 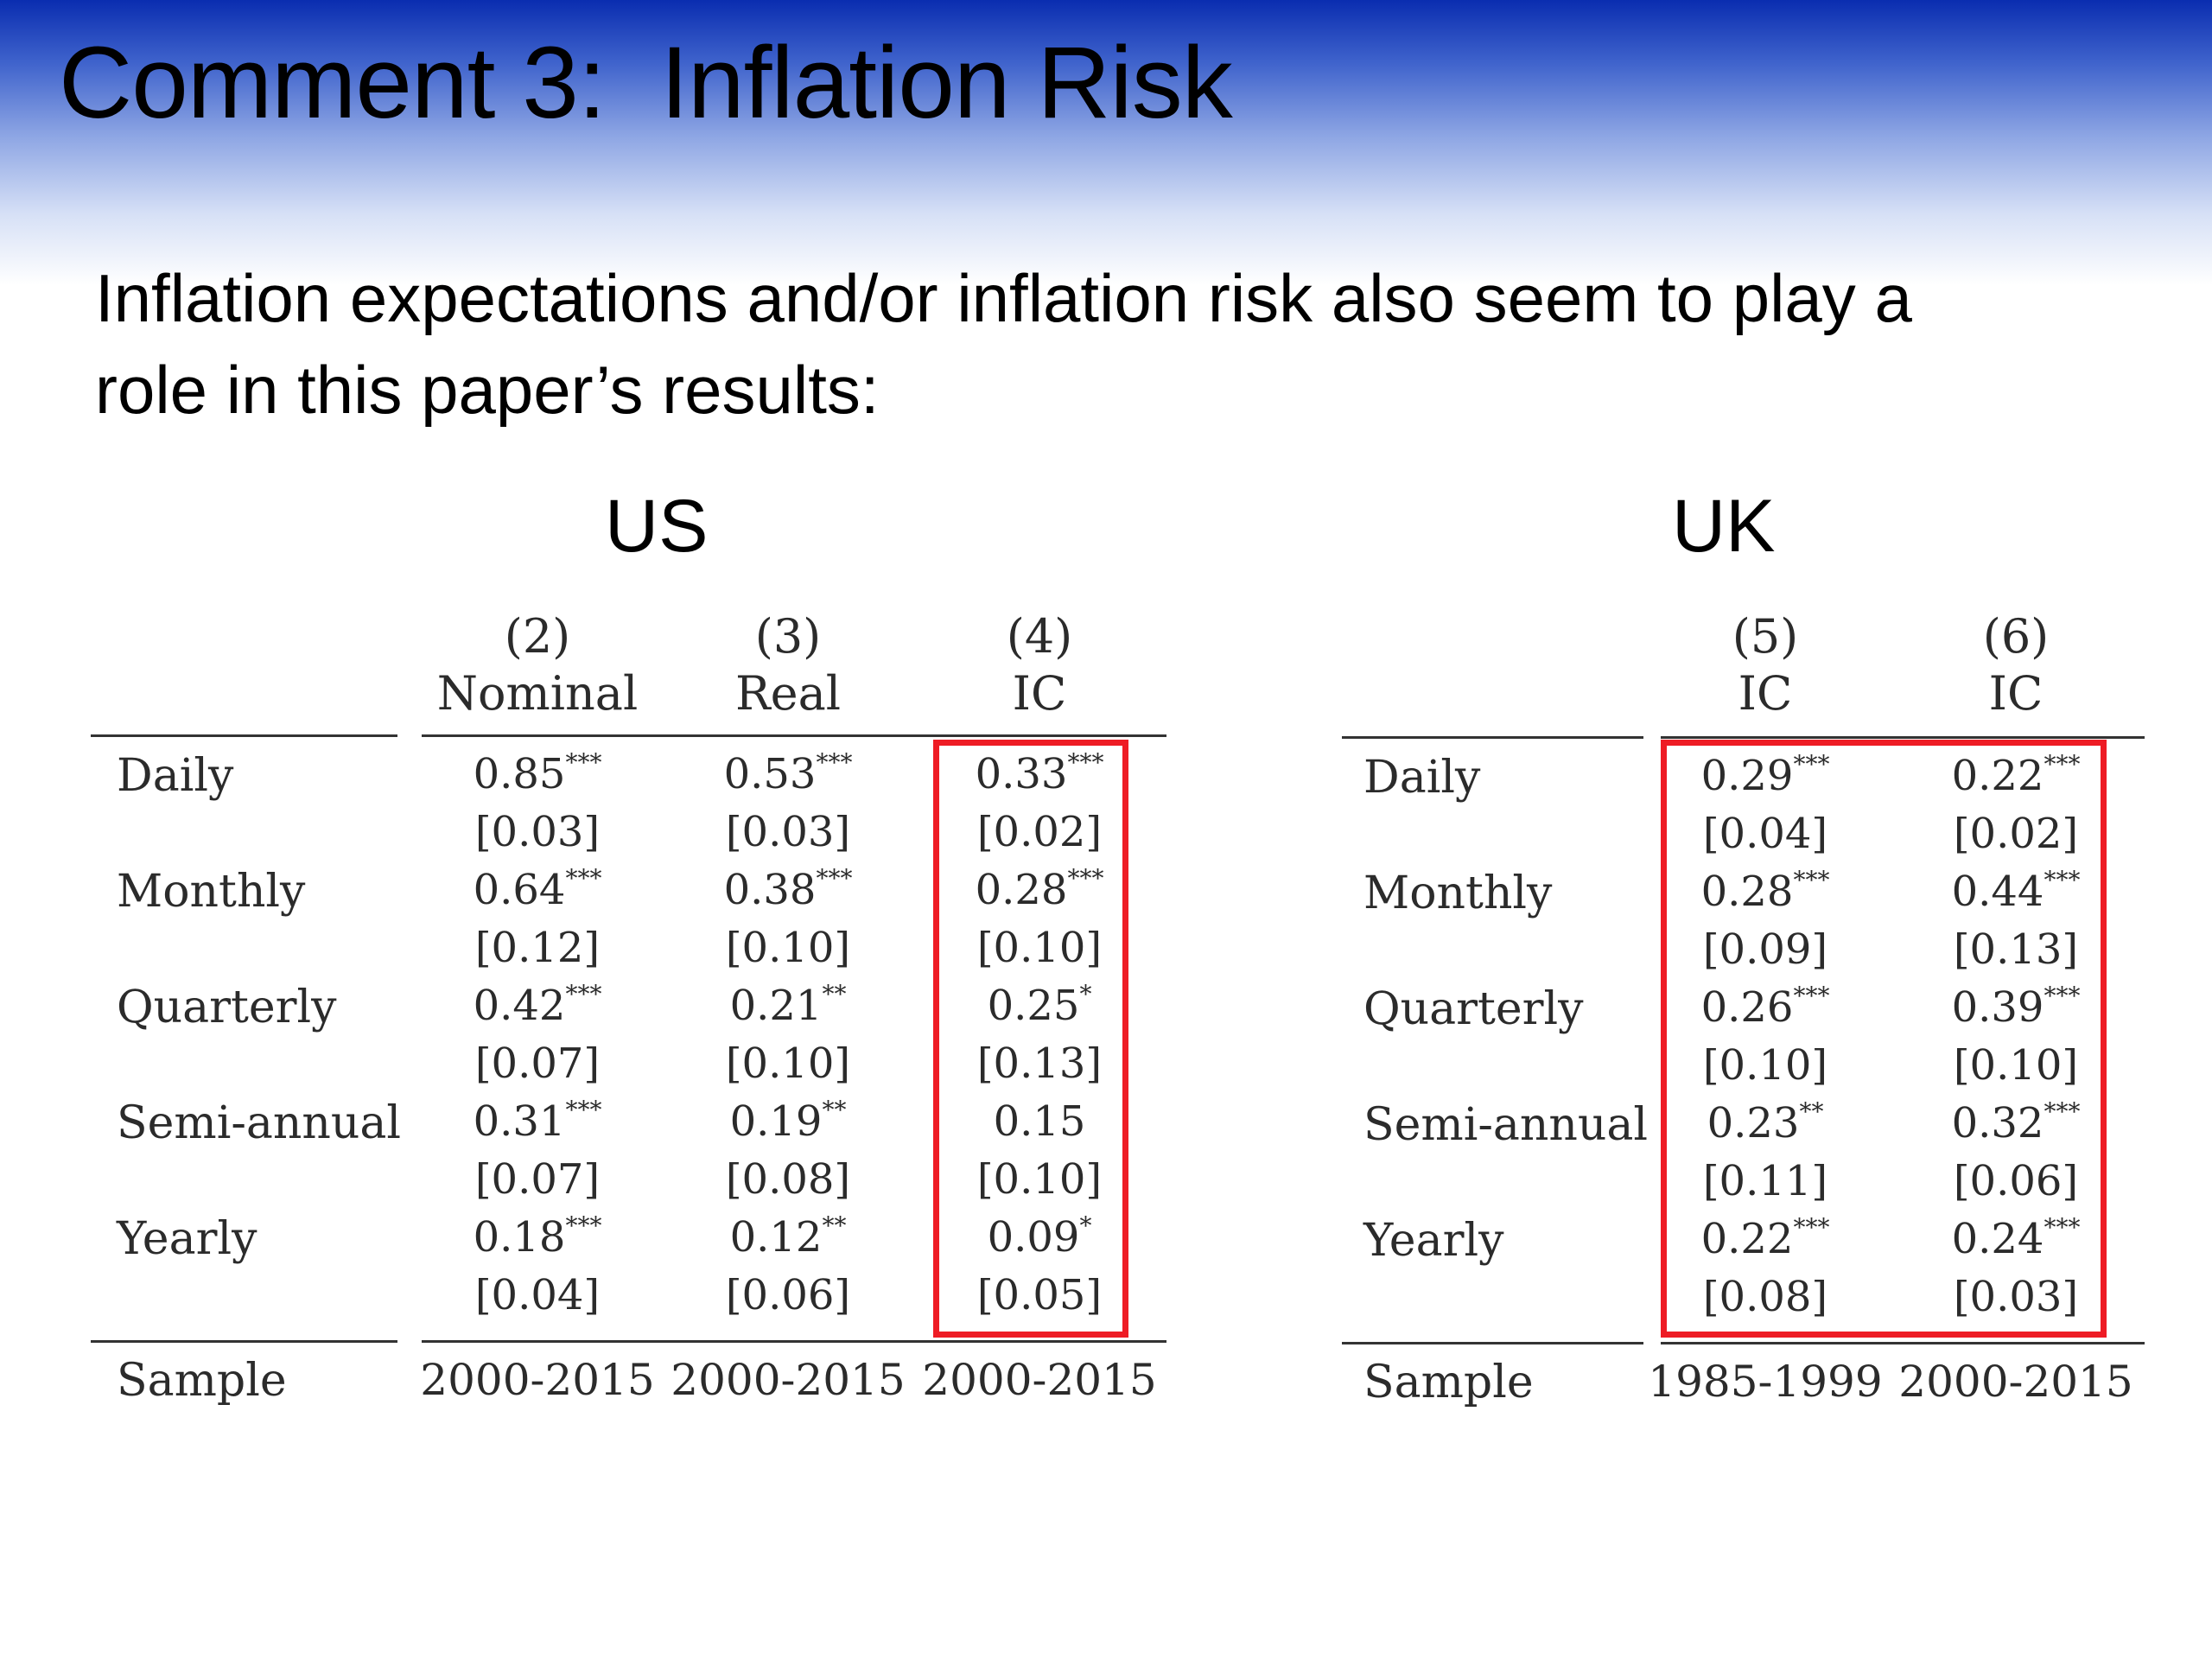 What do you see at coordinates (657, 526) in the screenshot?
I see `us-region-label: US` at bounding box center [657, 526].